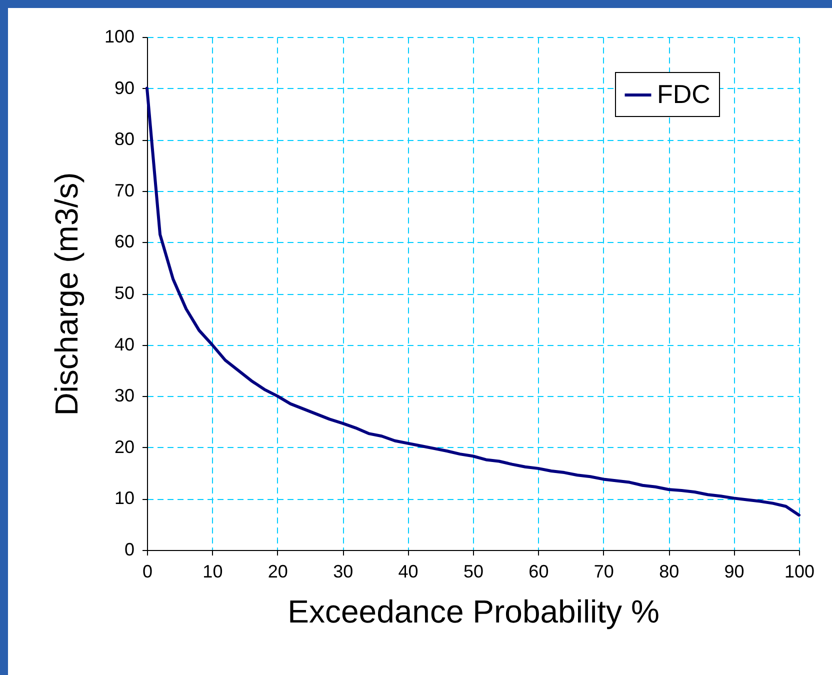  What do you see at coordinates (343, 572) in the screenshot?
I see `x-tick-label: 30` at bounding box center [343, 572].